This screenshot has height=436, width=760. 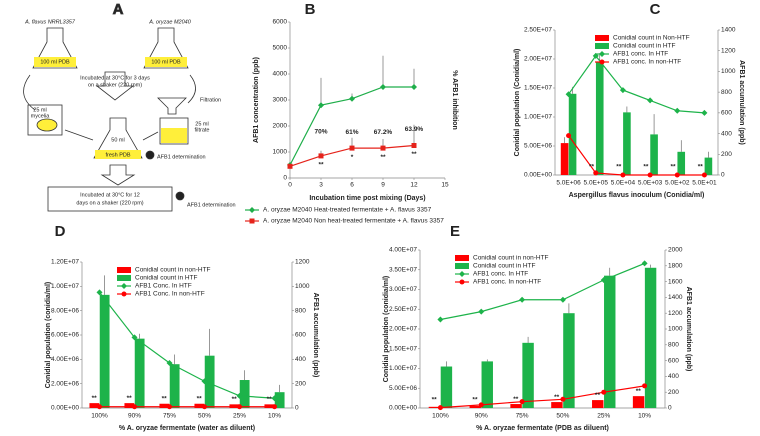 What do you see at coordinates (726, 154) in the screenshot?
I see `y2-tick-label: 200` at bounding box center [726, 154].